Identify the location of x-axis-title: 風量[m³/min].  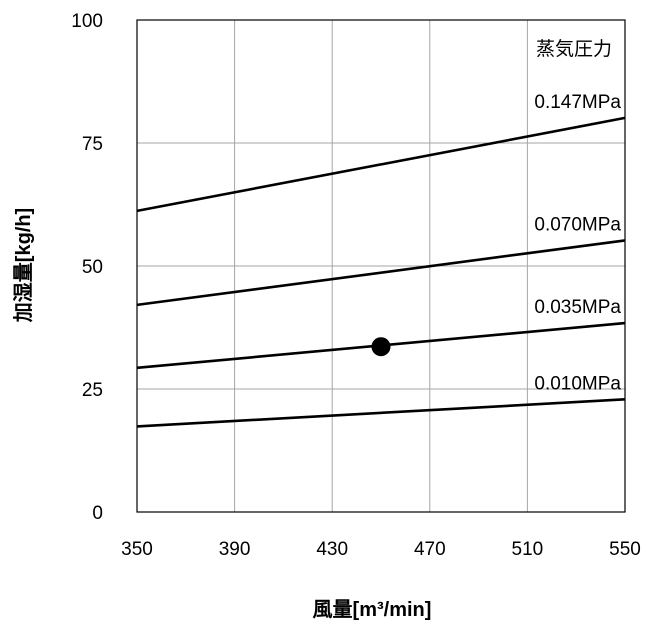
(372, 609).